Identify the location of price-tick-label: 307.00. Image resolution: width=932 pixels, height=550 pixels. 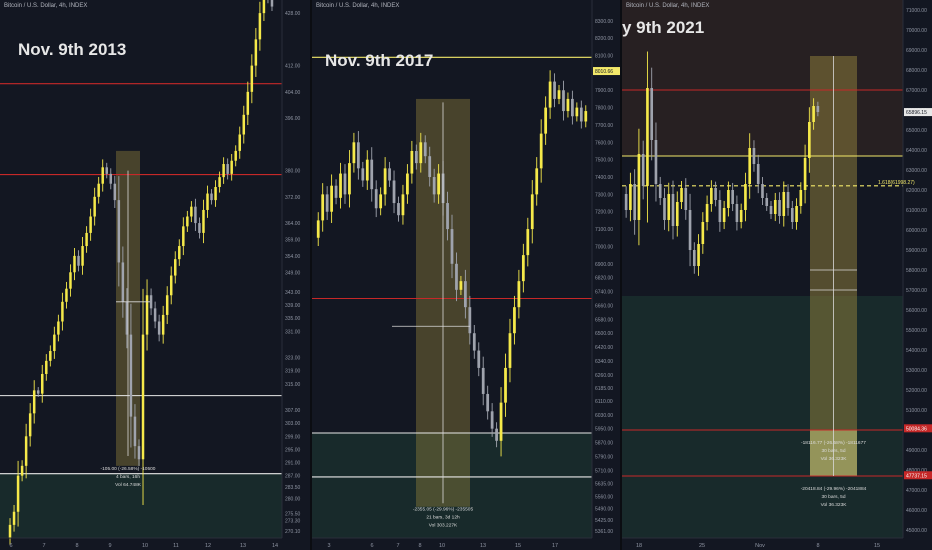
(293, 411).